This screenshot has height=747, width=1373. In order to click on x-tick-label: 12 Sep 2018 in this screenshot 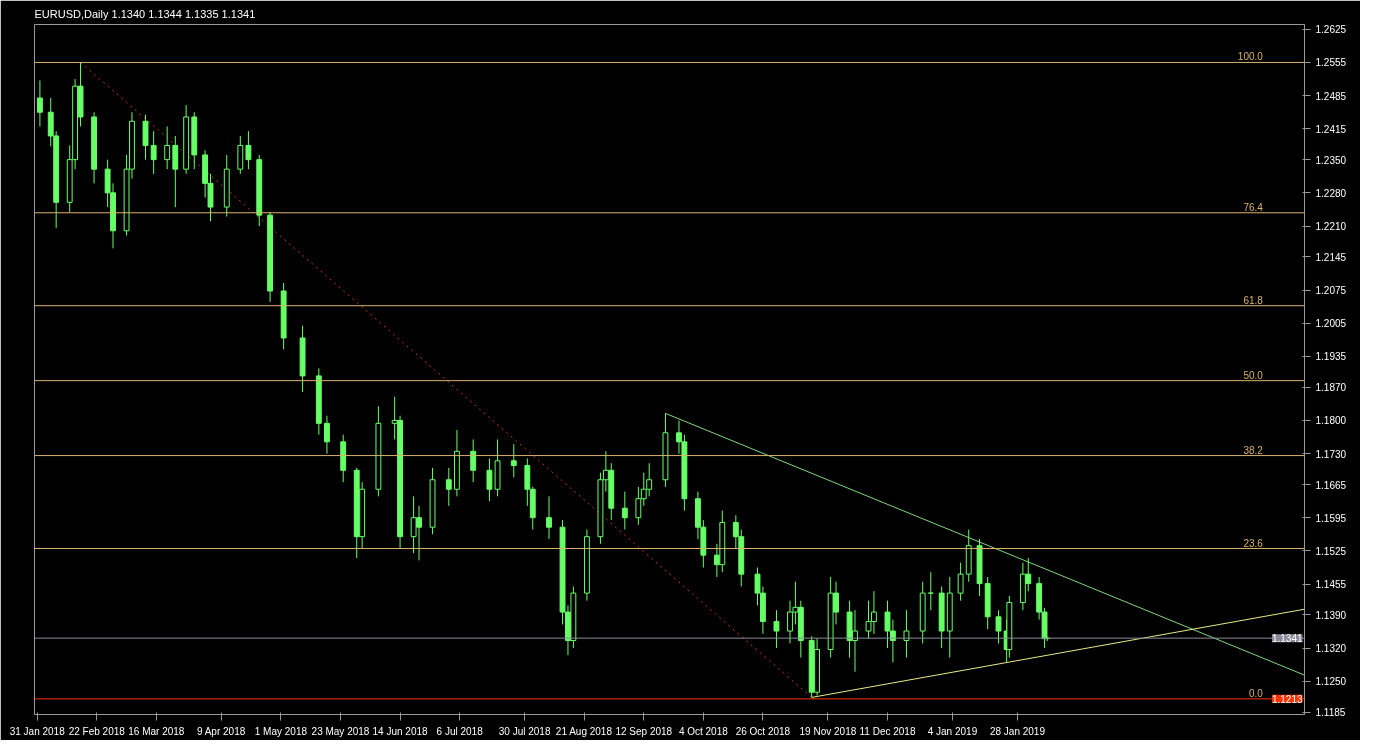, I will do `click(644, 731)`.